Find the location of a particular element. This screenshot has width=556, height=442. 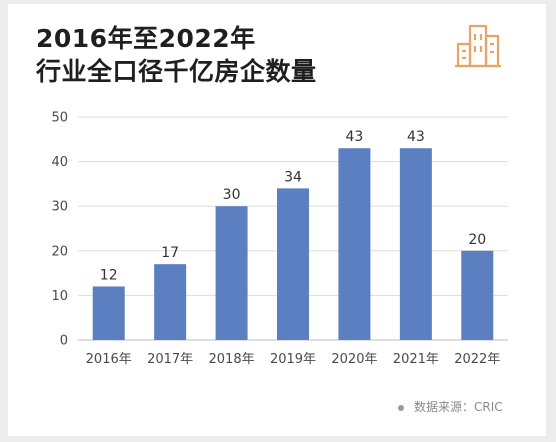

x-tick-label: 2019年 is located at coordinates (293, 359).